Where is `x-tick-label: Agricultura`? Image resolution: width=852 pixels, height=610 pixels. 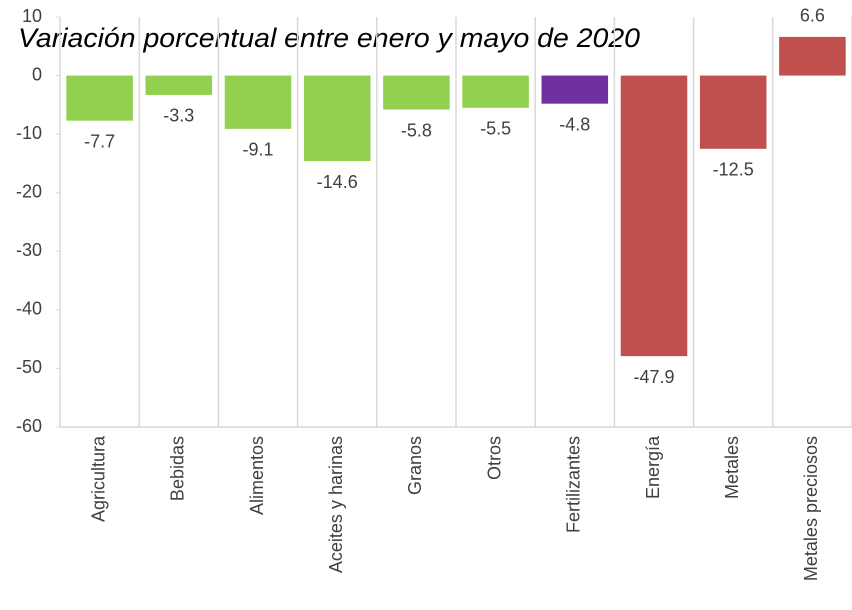
x-tick-label: Agricultura is located at coordinates (98, 478).